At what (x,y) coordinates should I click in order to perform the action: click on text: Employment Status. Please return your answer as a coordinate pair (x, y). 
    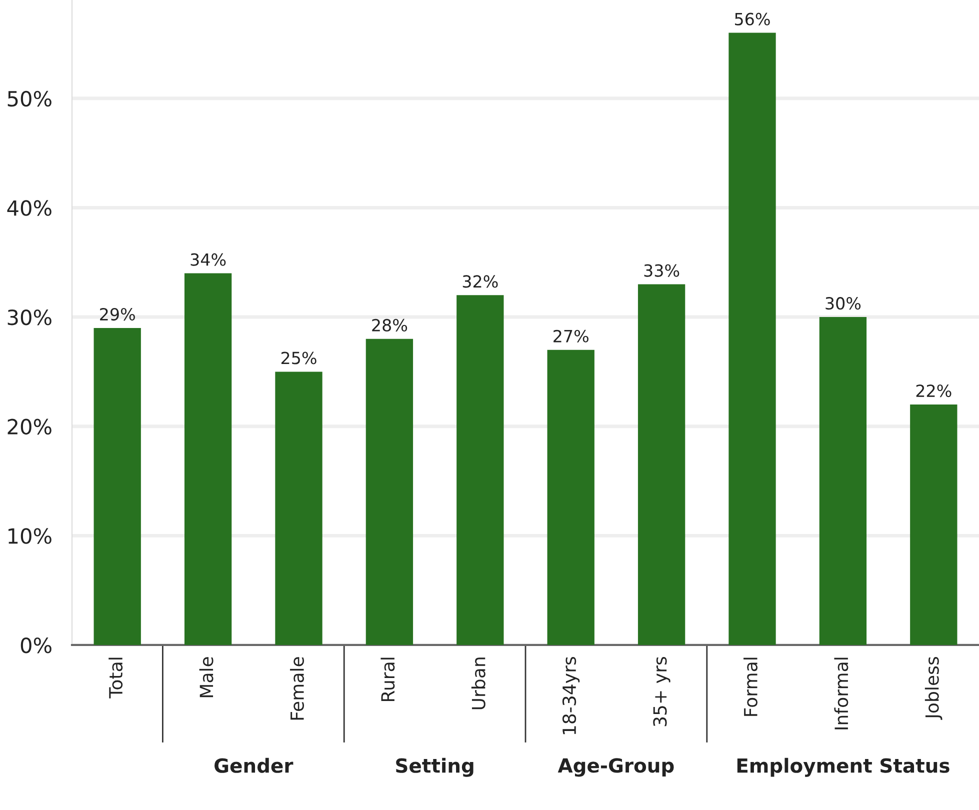
    Looking at the image, I should click on (843, 767).